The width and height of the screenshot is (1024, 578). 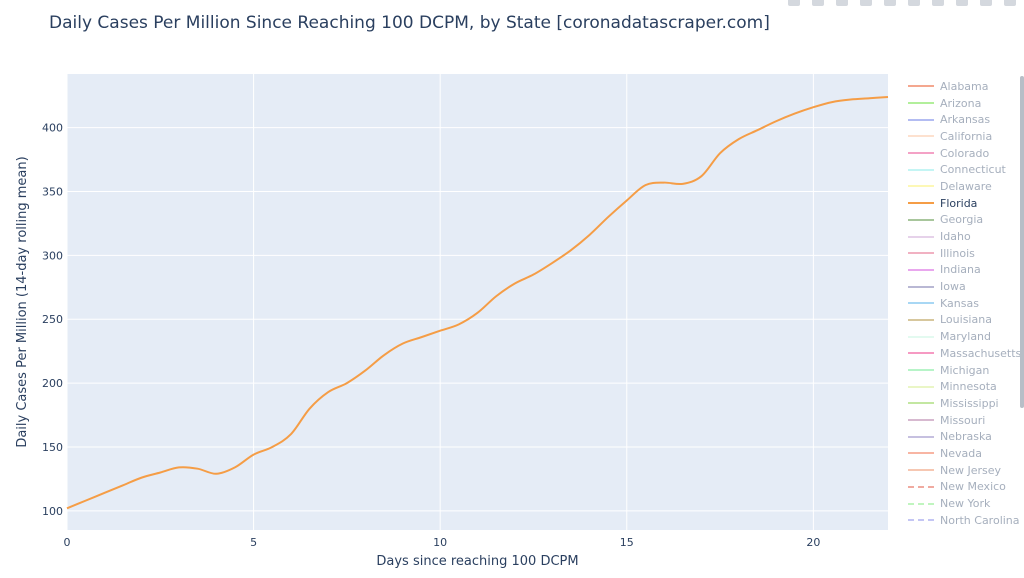 I want to click on y-tick-label: 300, so click(x=52, y=255).